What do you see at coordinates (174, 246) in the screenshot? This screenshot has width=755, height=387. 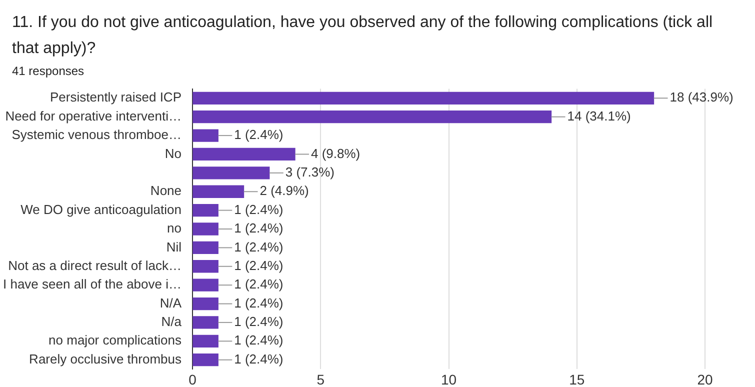 I see `y-tick-label: Nil` at bounding box center [174, 246].